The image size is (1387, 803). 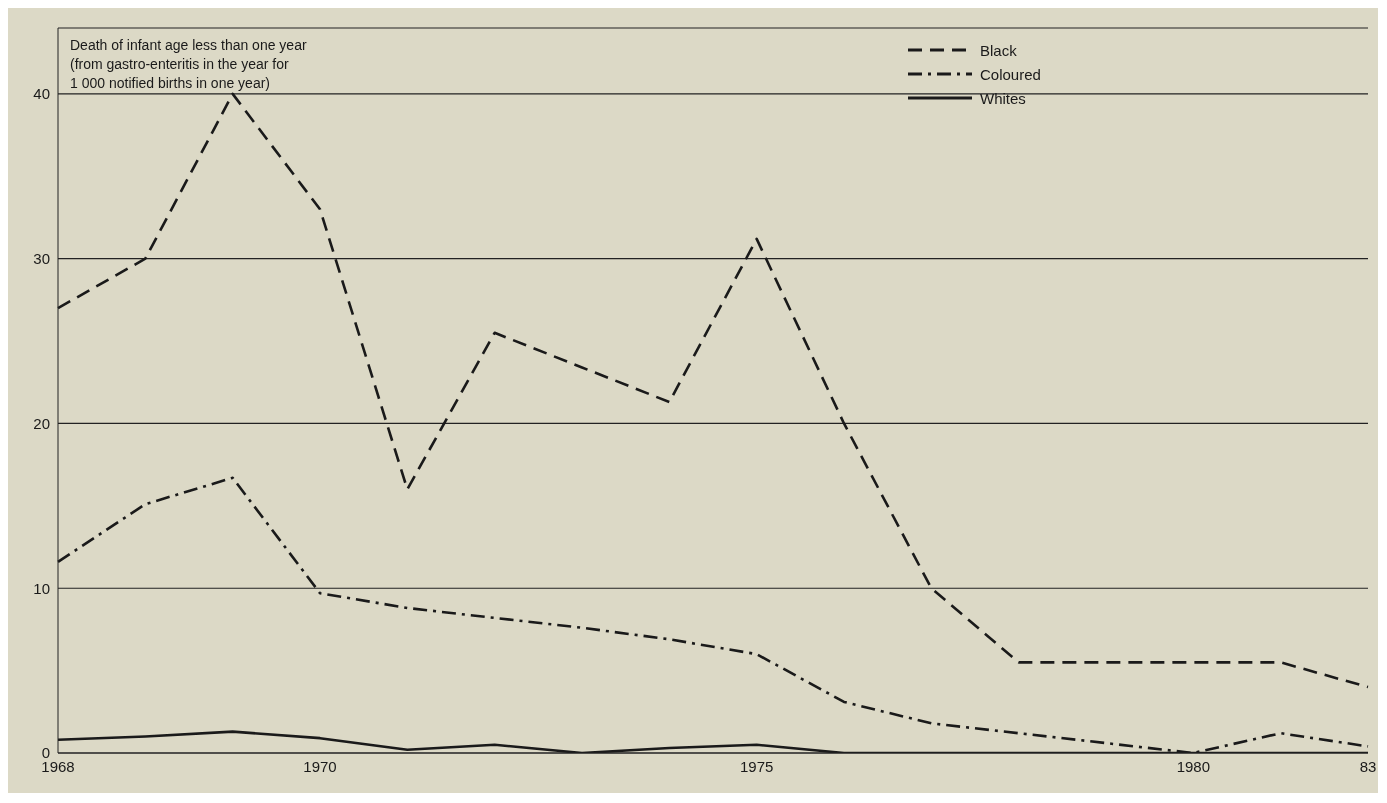 I want to click on y-tick-label: 30, so click(x=41, y=259).